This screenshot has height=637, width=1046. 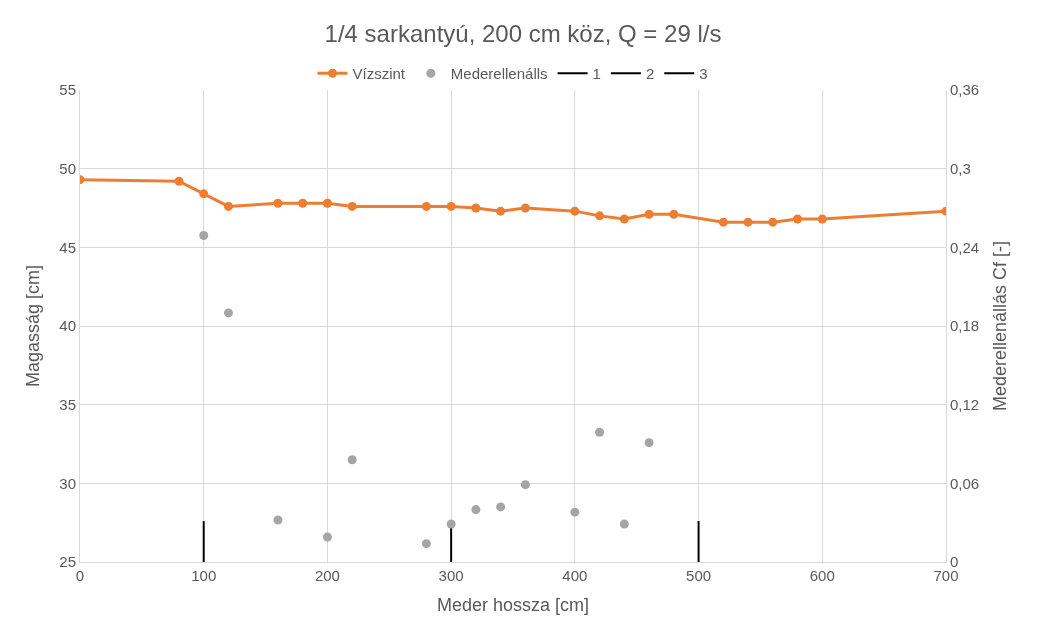 I want to click on x-tick-label: 600, so click(x=822, y=575).